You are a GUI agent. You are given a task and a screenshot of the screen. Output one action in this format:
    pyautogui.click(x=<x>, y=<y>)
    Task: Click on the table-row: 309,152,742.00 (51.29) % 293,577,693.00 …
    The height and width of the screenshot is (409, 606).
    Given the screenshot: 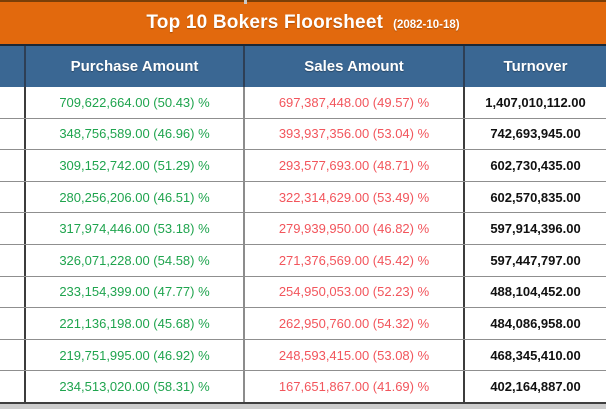 What is the action you would take?
    pyautogui.click(x=303, y=166)
    